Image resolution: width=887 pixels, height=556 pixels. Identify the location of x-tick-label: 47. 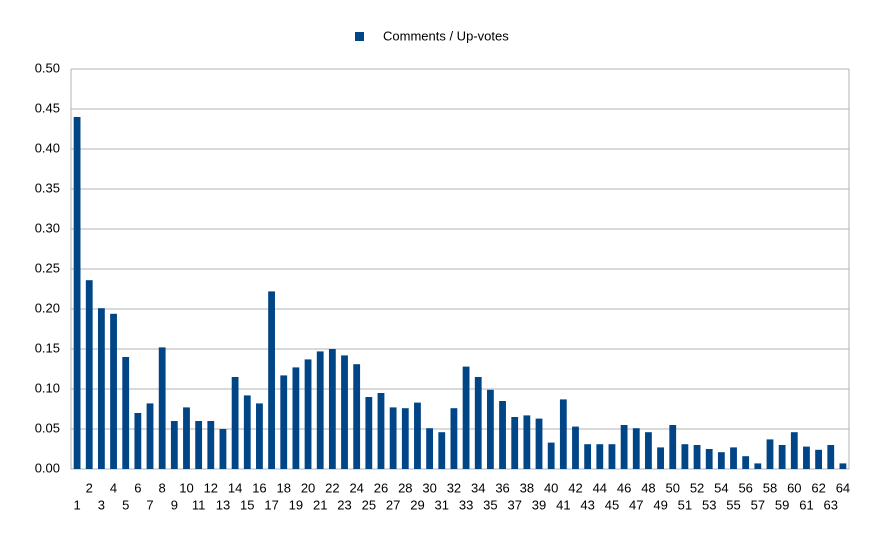
(636, 504).